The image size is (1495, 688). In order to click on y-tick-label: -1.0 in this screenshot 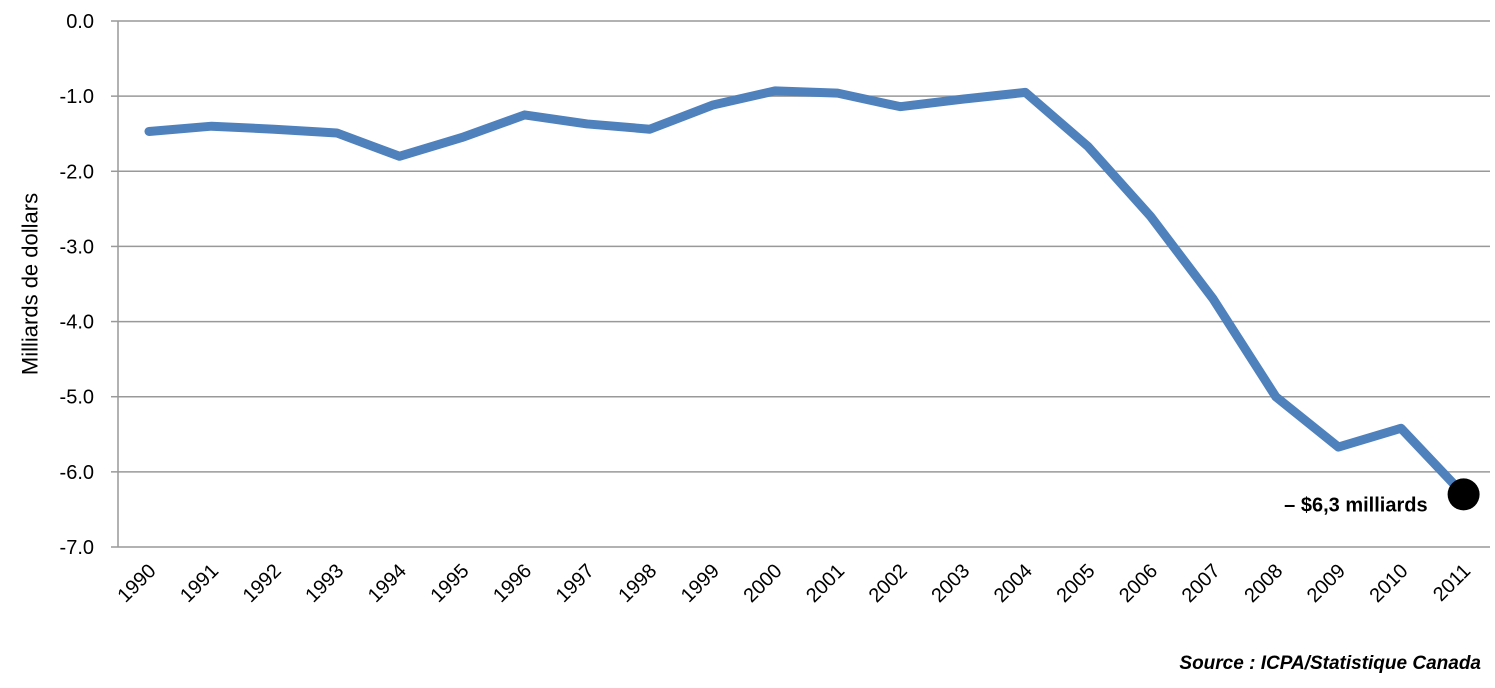, I will do `click(77, 97)`.